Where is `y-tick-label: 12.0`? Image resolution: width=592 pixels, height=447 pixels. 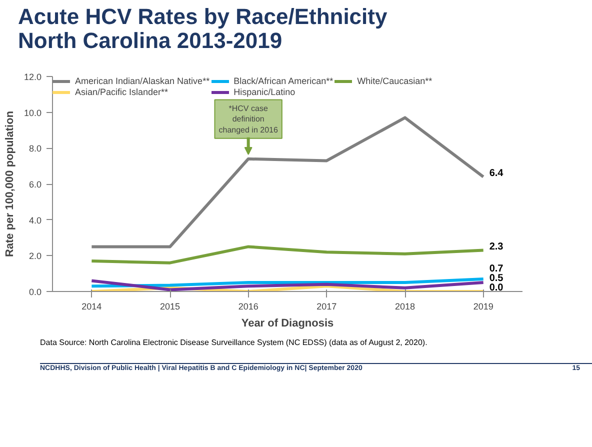 y-tick-label: 12.0 is located at coordinates (33, 77).